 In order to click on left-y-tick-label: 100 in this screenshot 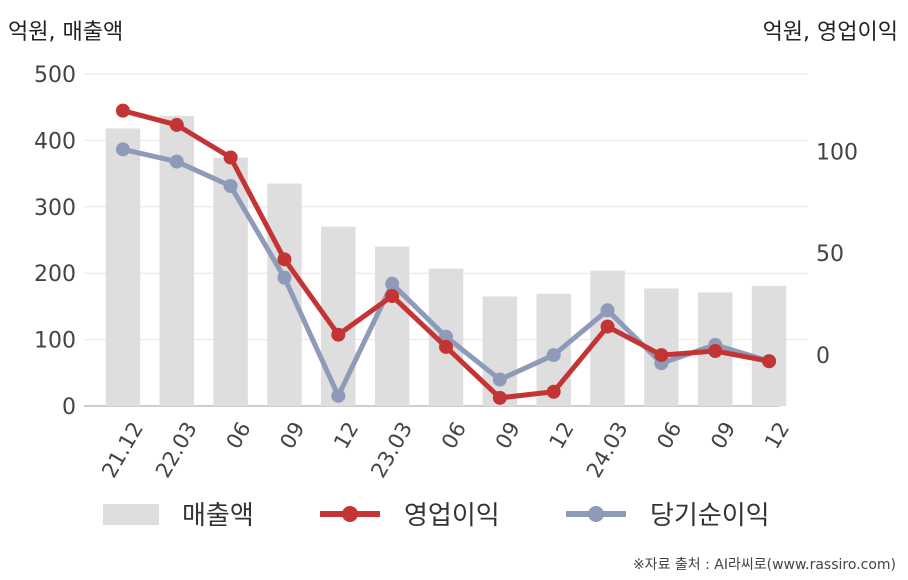, I will do `click(55, 341)`.